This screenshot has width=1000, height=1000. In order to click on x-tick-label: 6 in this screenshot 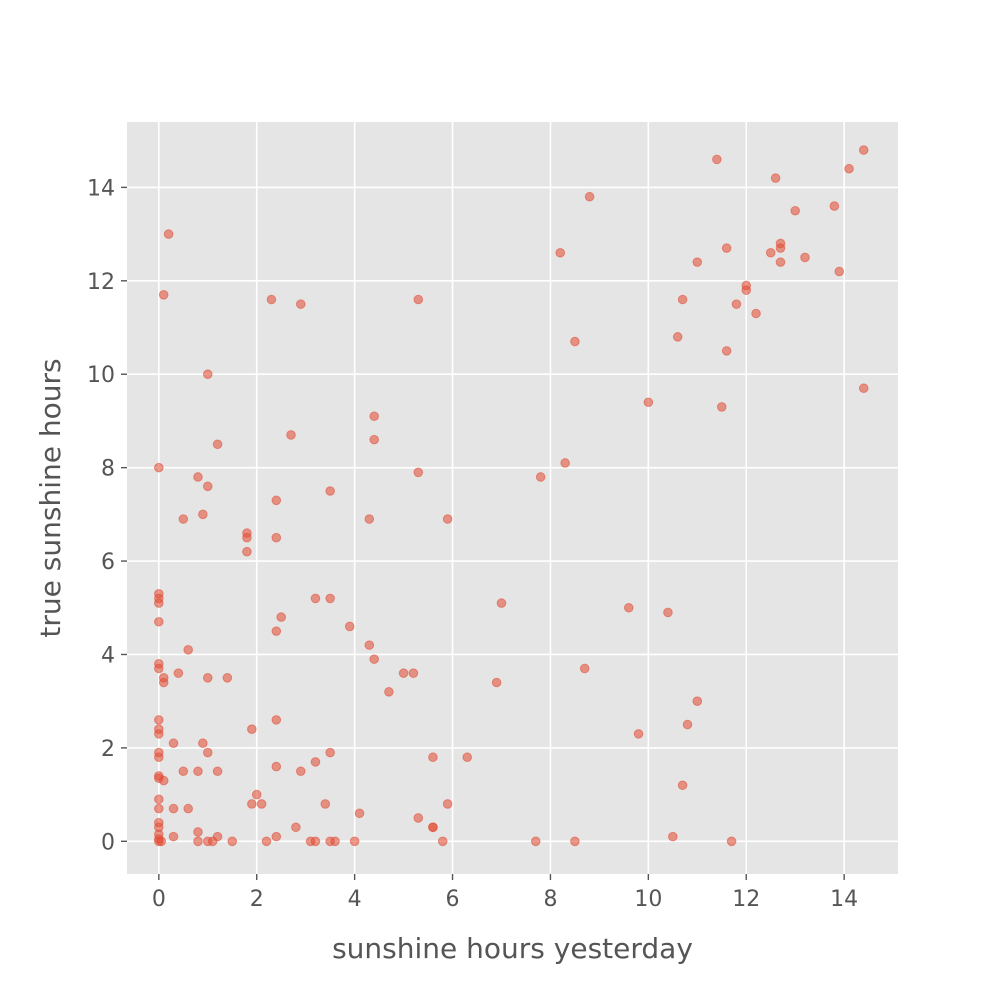, I will do `click(453, 899)`.